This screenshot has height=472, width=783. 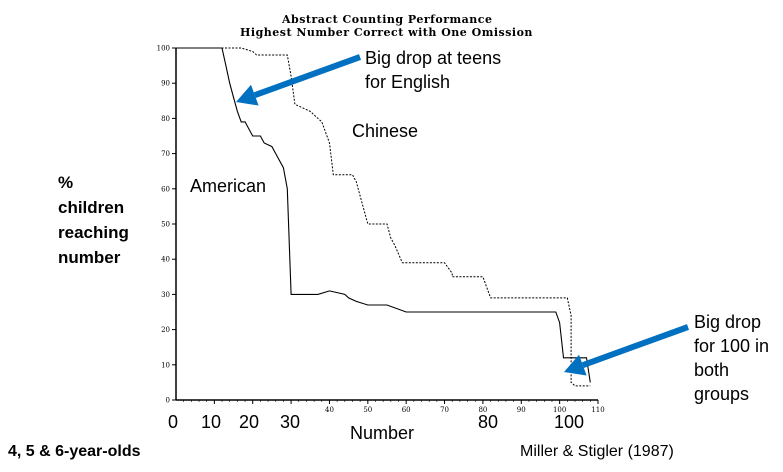 I want to click on x-tick-large: 80, so click(x=488, y=422).